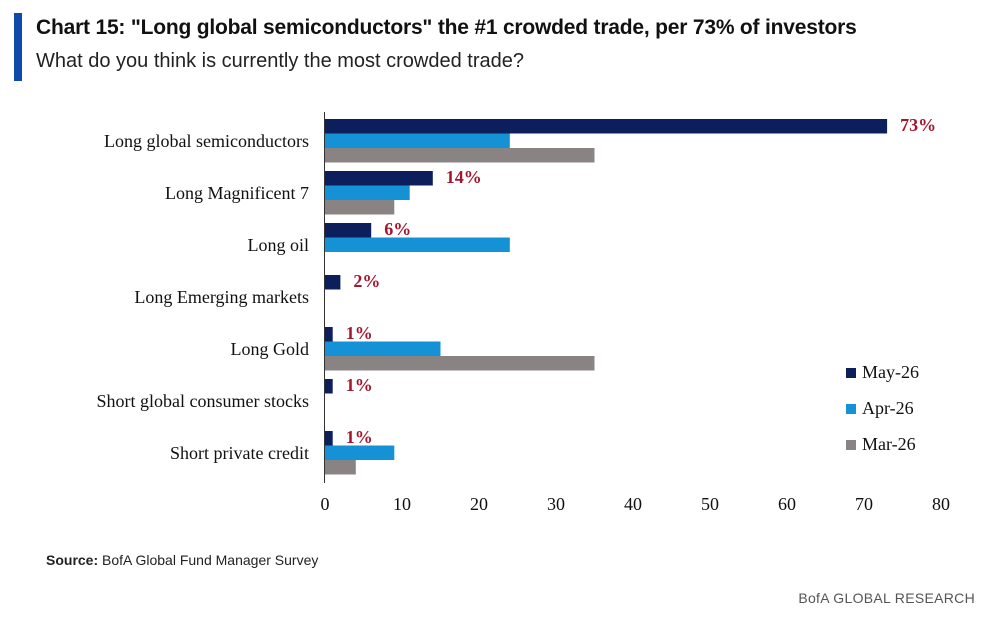  I want to click on source-note: Source: BofA Global Fund Manager Survey, so click(182, 560).